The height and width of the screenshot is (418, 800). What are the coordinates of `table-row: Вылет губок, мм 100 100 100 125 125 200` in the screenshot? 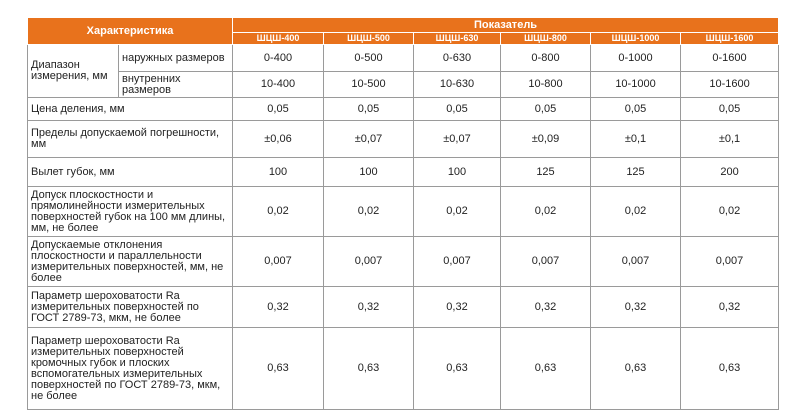 It's located at (403, 172).